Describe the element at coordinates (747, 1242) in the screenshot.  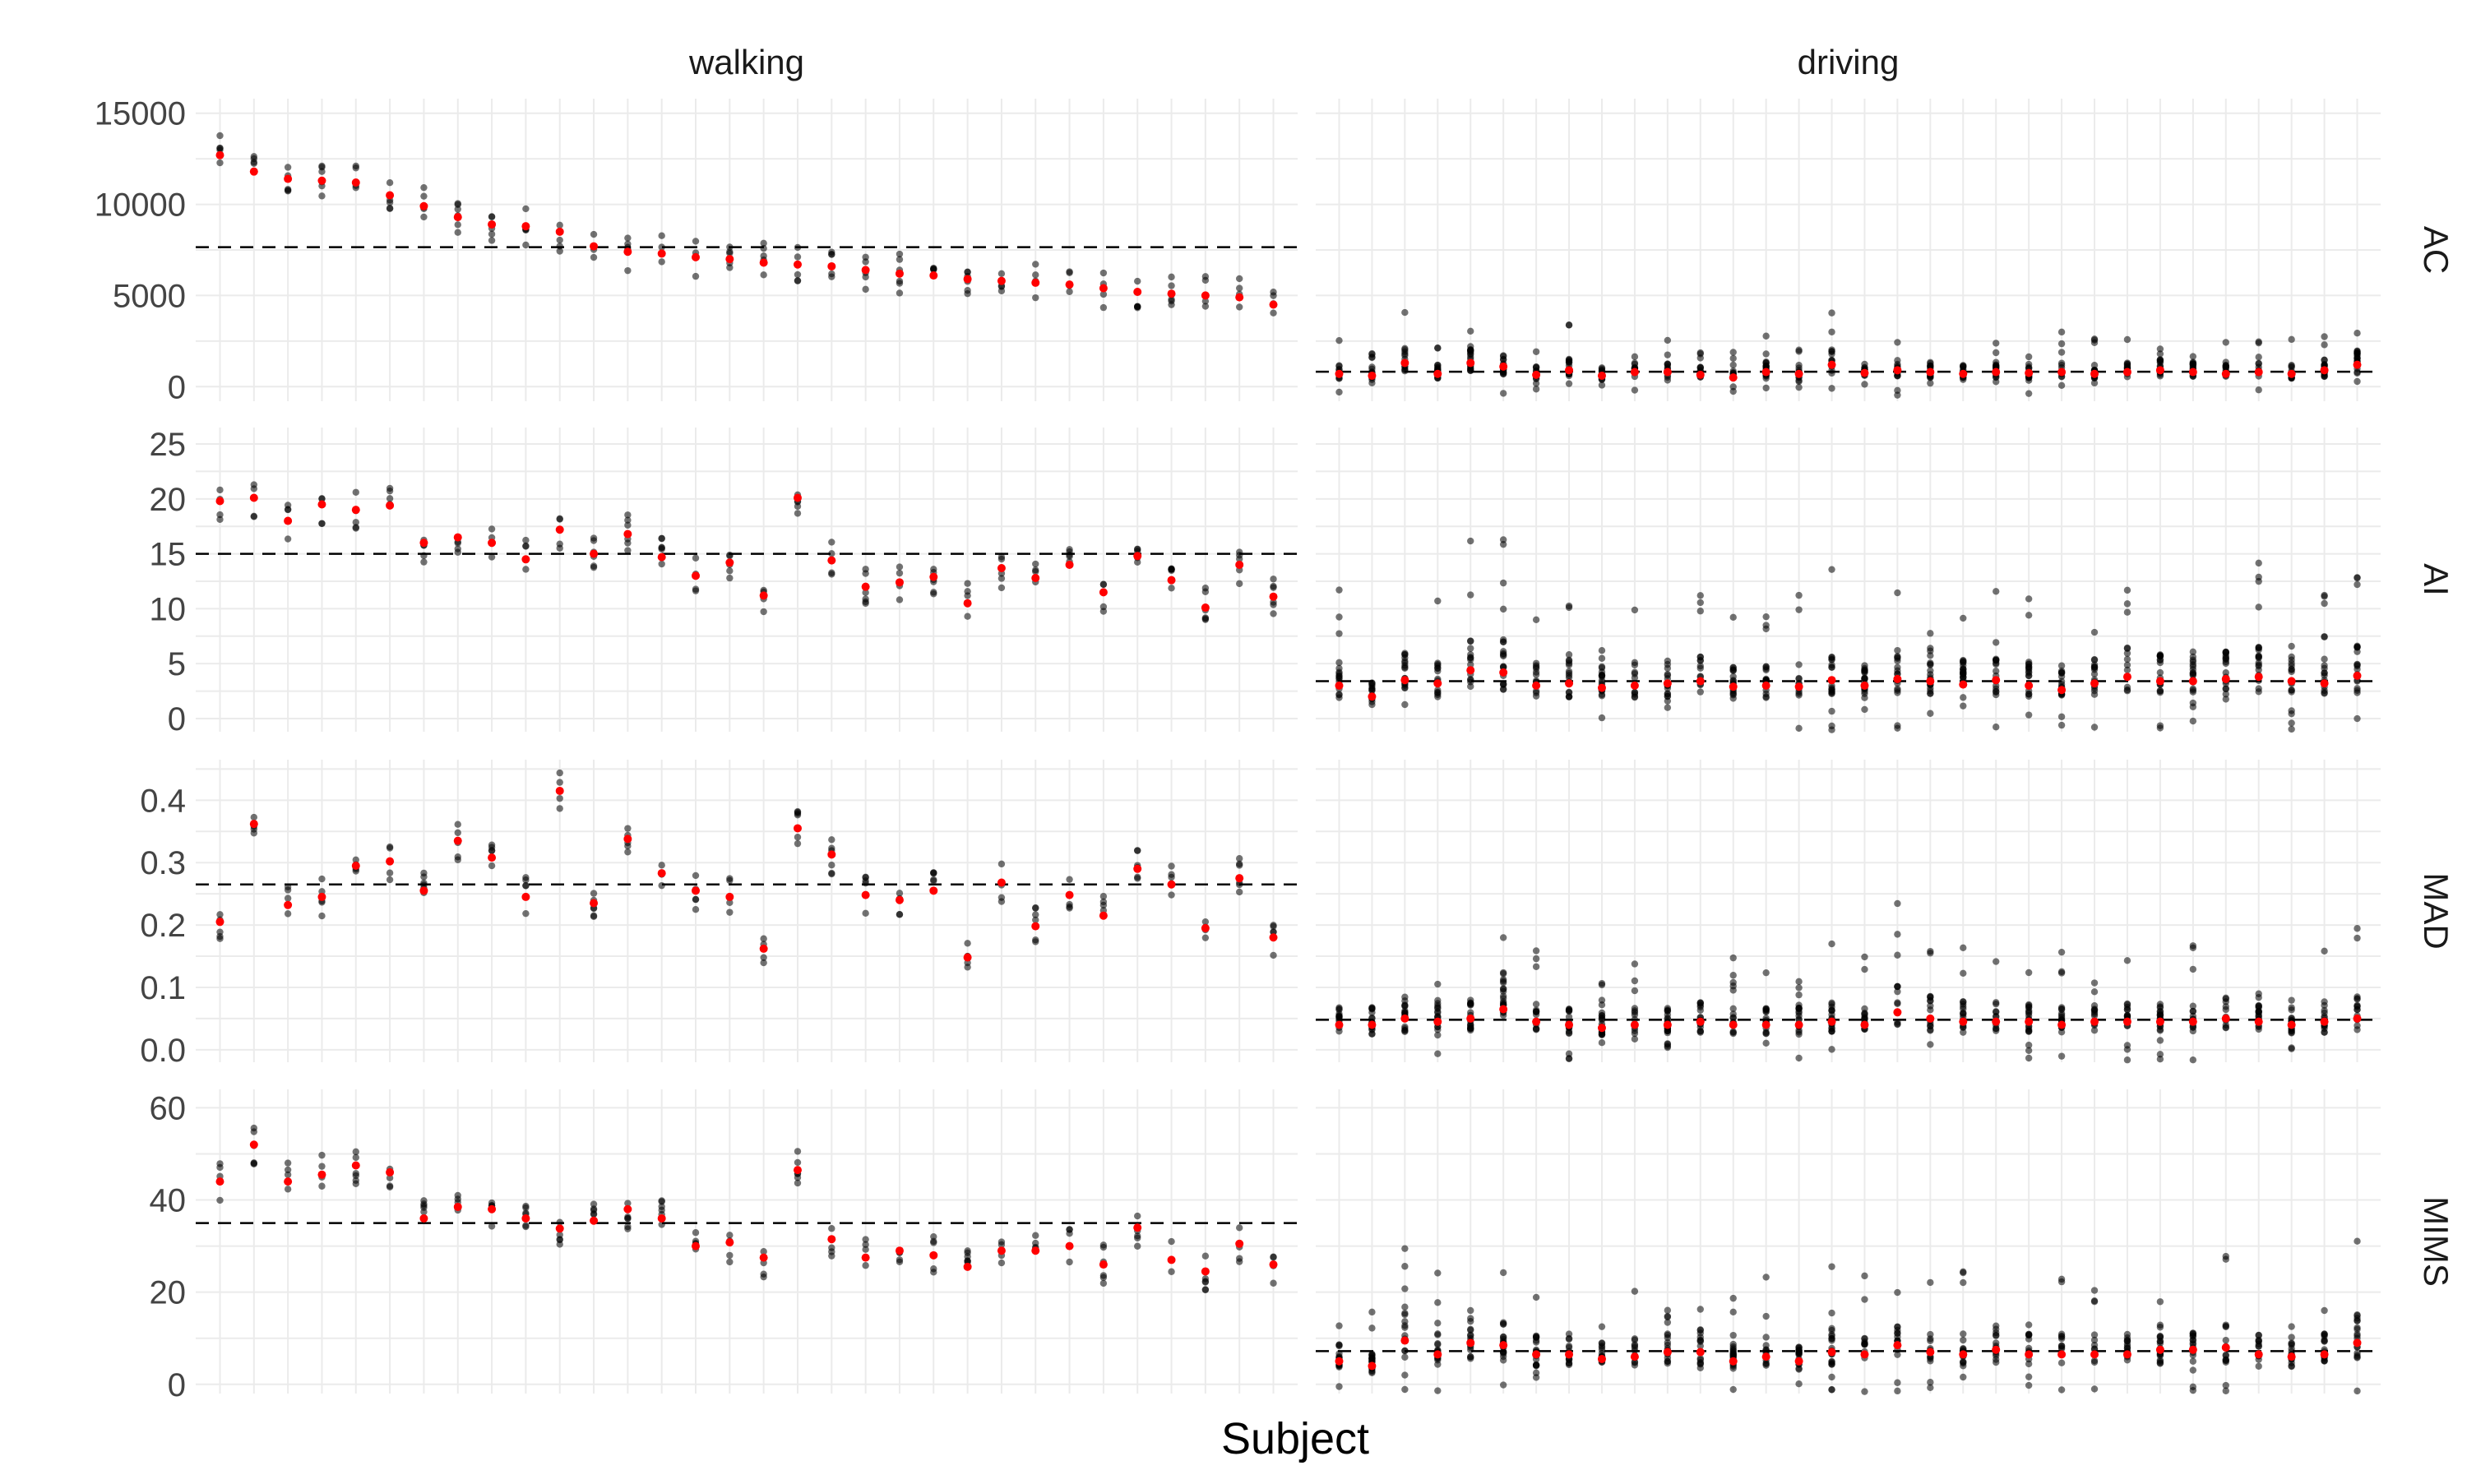
I see `panel-mims-walking` at that location.